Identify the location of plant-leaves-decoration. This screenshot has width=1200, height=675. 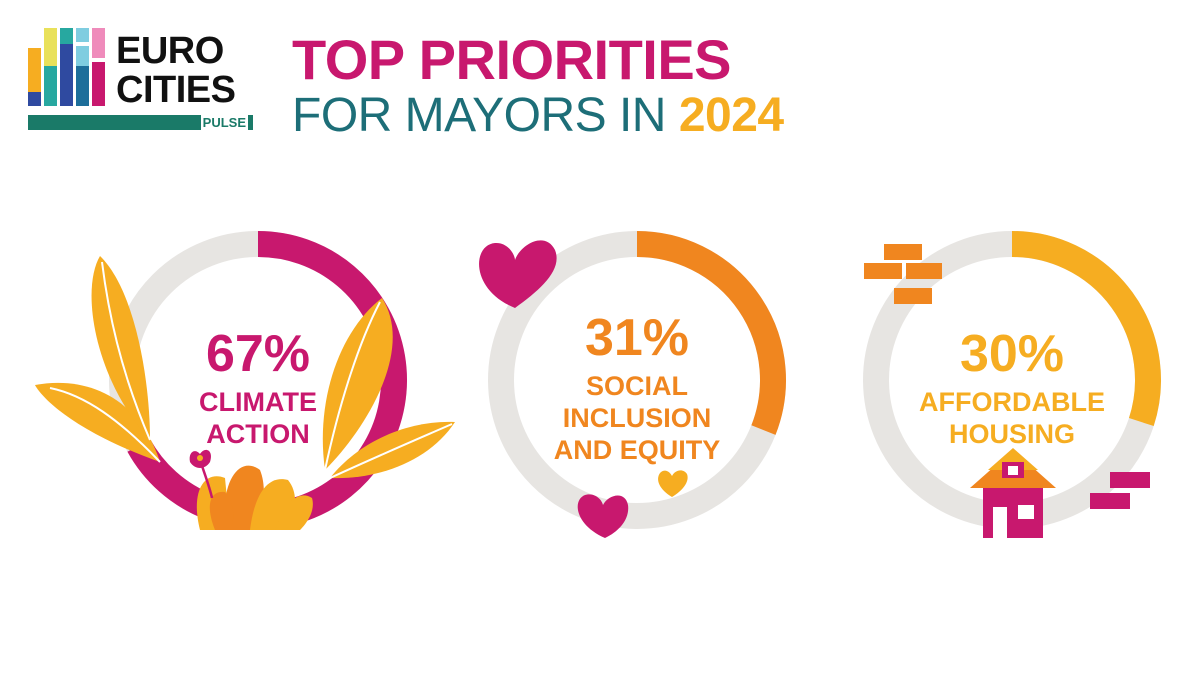
(245, 393).